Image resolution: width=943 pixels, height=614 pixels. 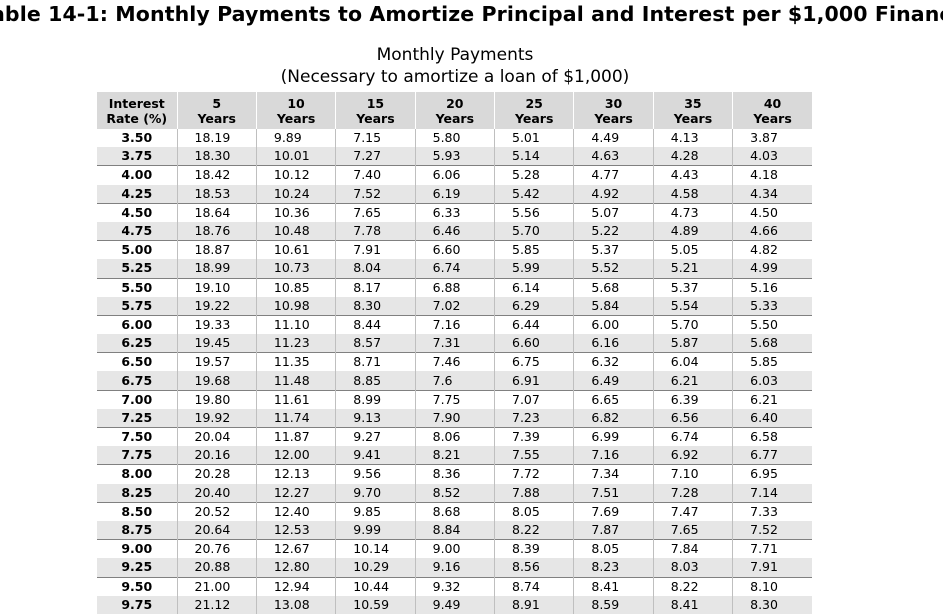 What do you see at coordinates (692, 343) in the screenshot?
I see `payment-cell: 5.87` at bounding box center [692, 343].